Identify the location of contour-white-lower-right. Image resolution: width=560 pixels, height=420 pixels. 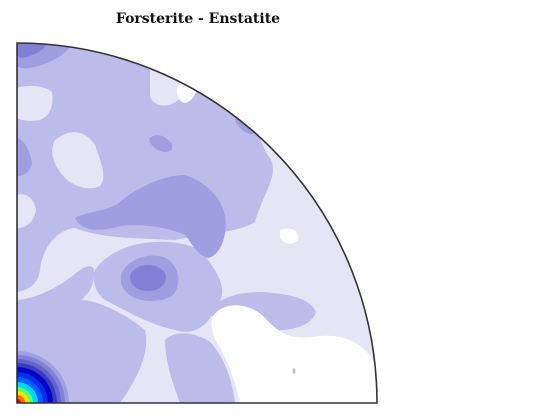
(294, 354).